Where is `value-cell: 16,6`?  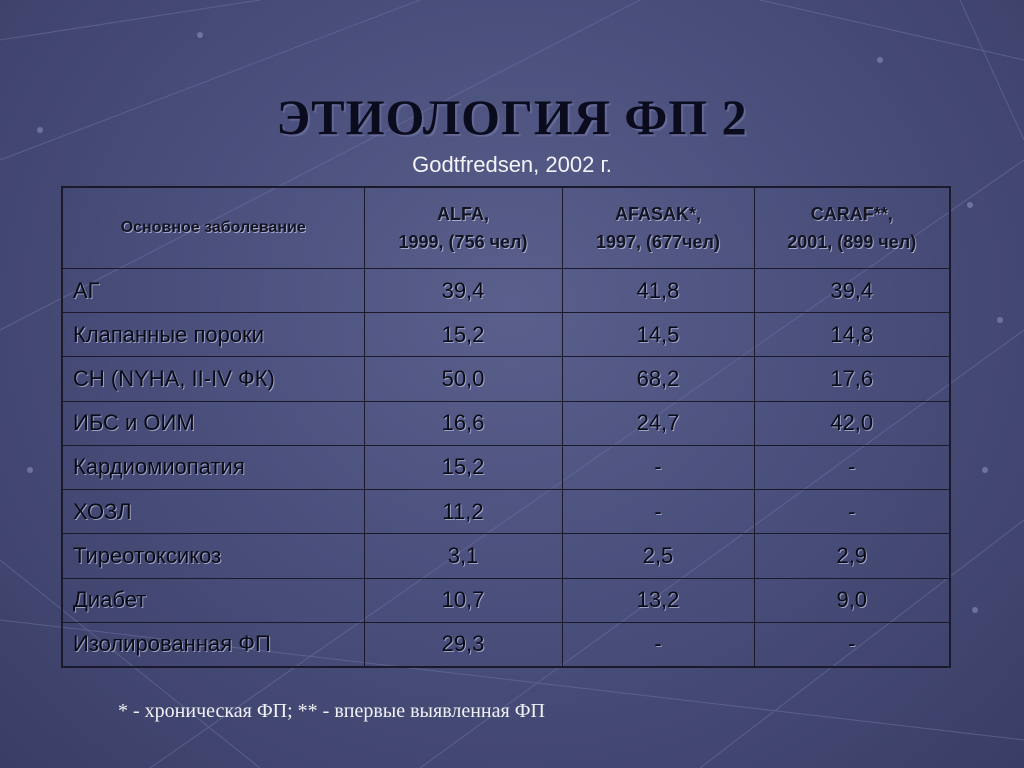 value-cell: 16,6 is located at coordinates (463, 423).